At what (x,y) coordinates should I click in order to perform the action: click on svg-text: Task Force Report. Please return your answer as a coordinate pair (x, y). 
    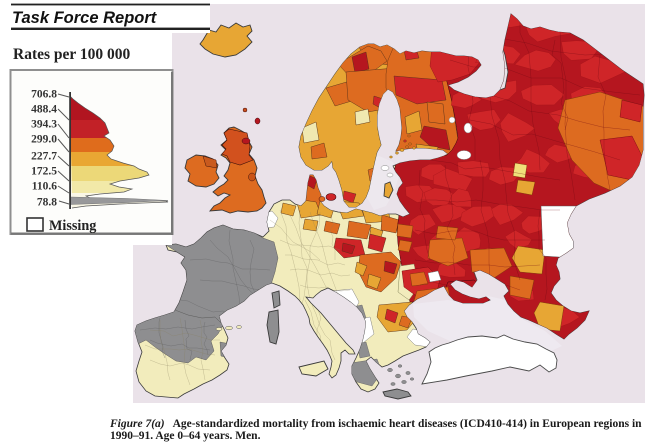
    Looking at the image, I should click on (85, 18).